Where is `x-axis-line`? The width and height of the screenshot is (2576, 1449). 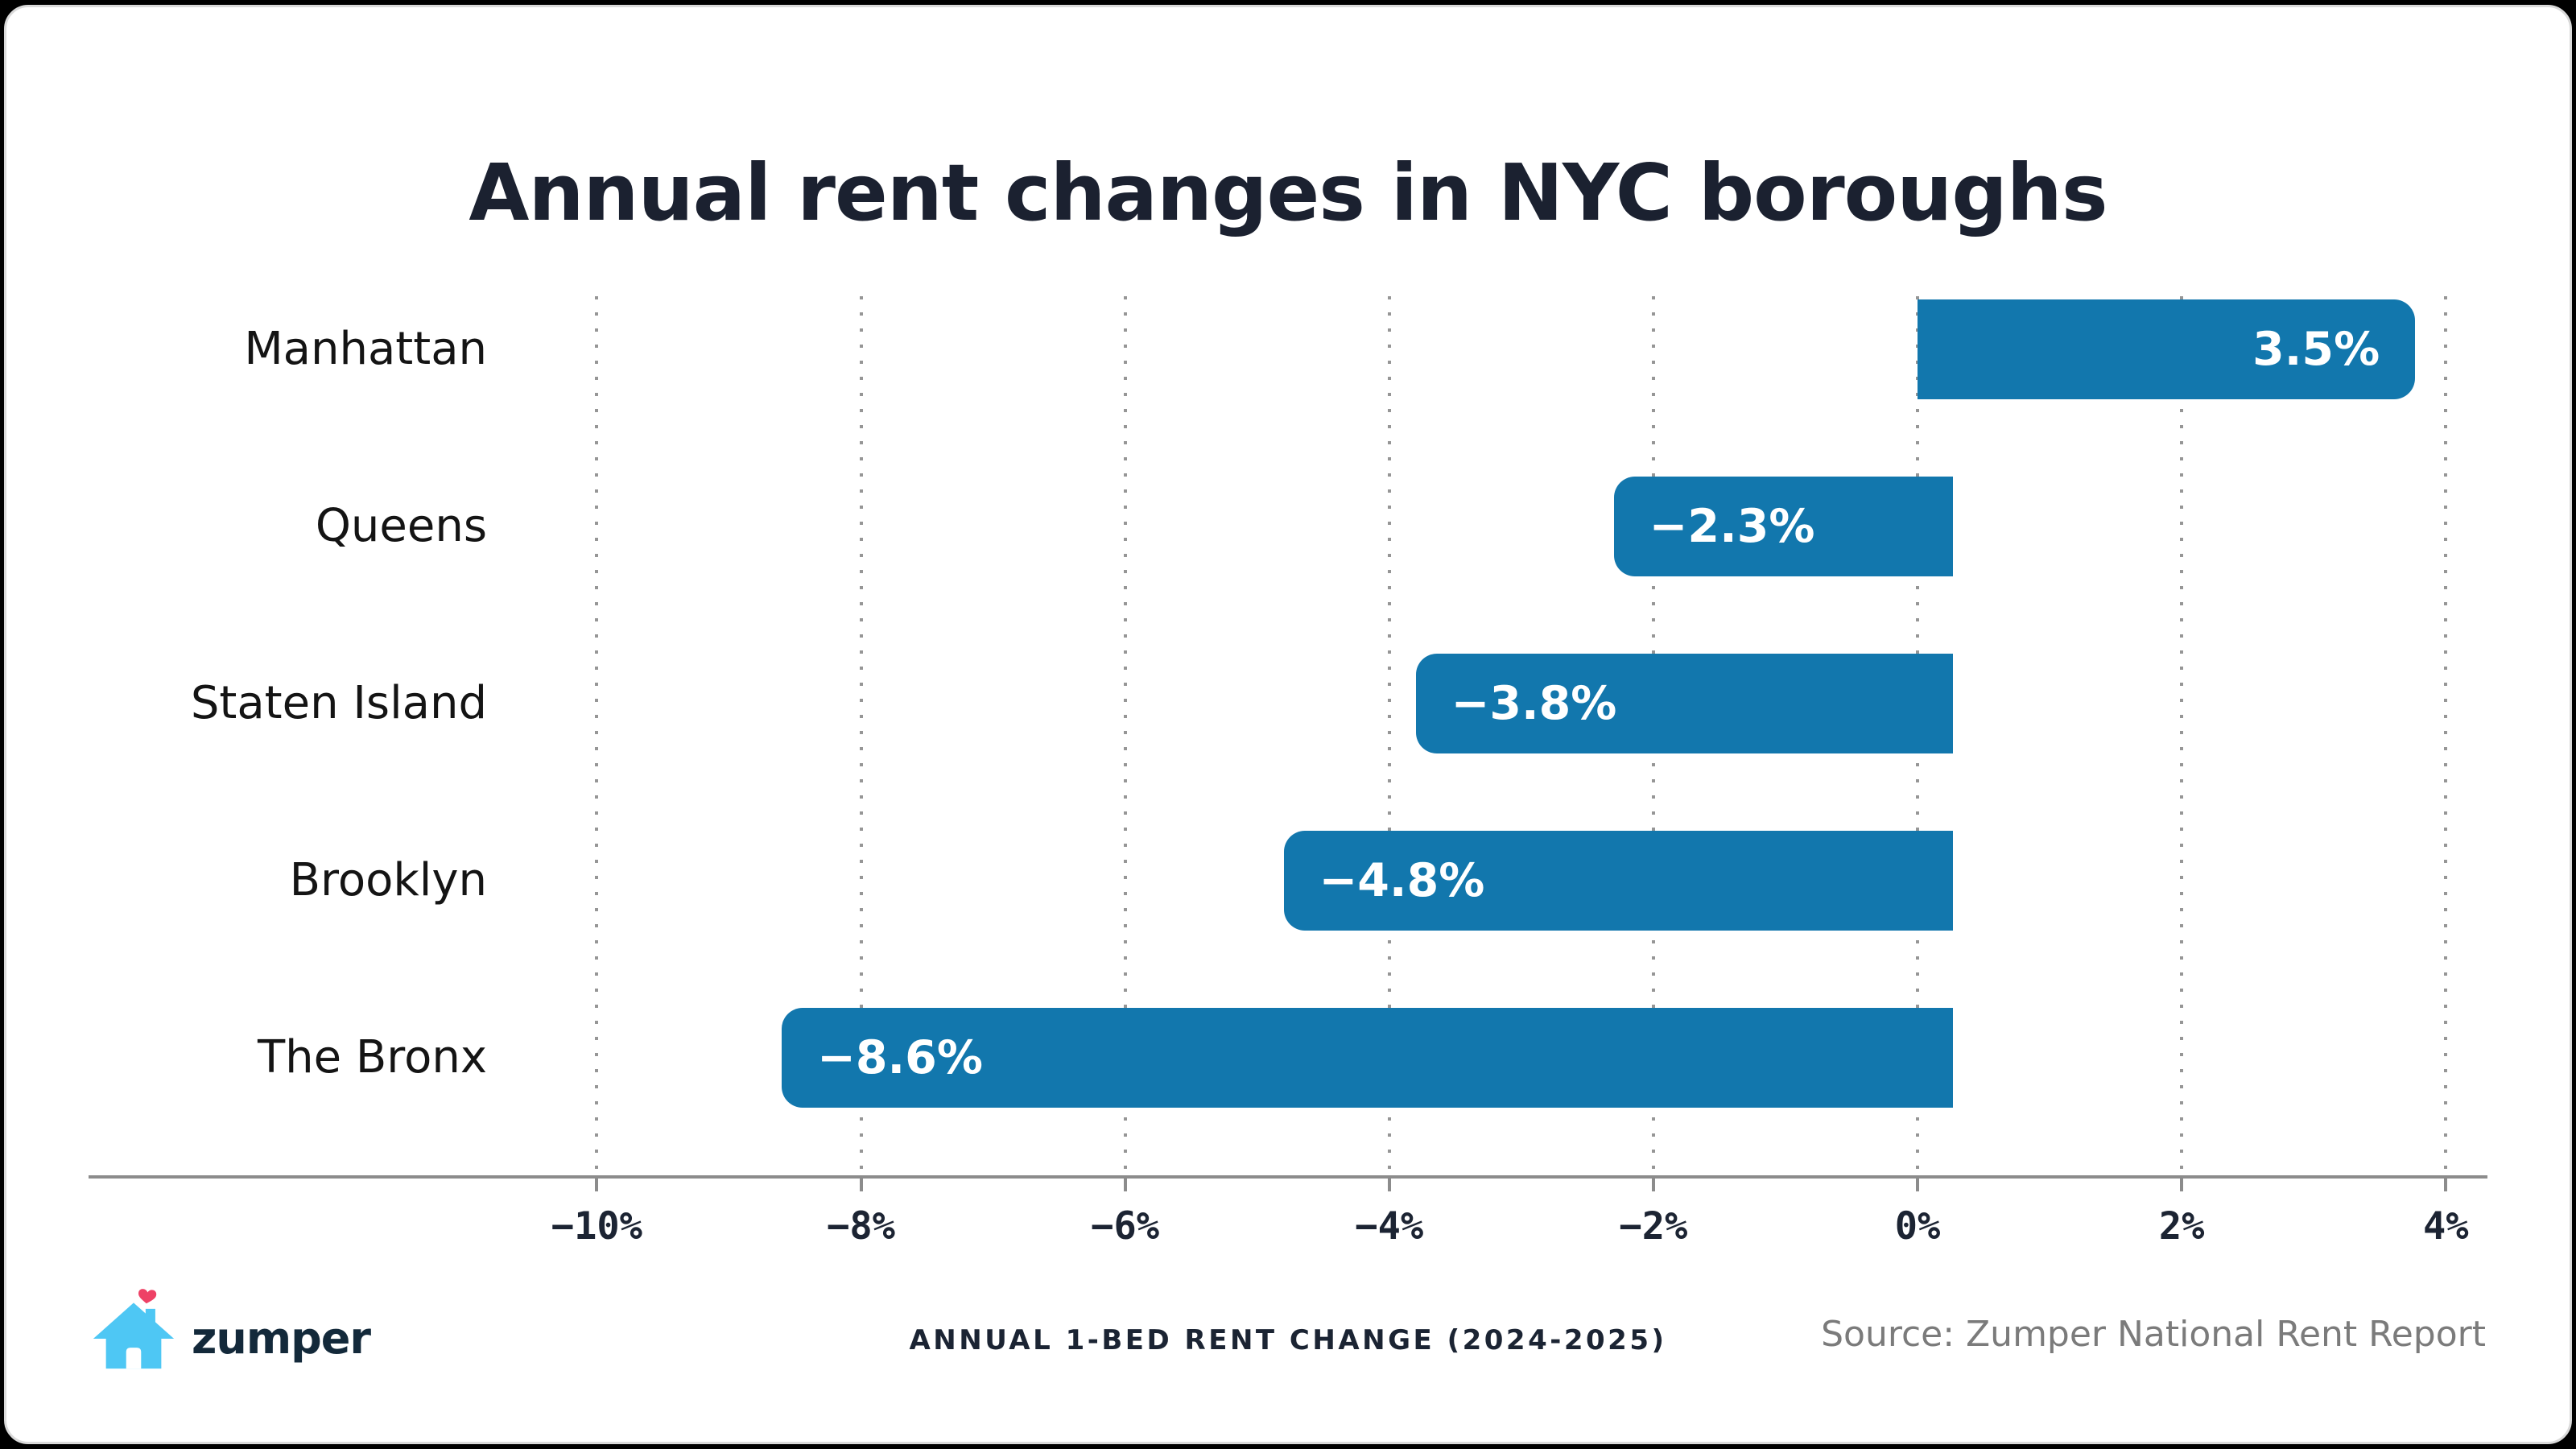
x-axis-line is located at coordinates (1288, 1177).